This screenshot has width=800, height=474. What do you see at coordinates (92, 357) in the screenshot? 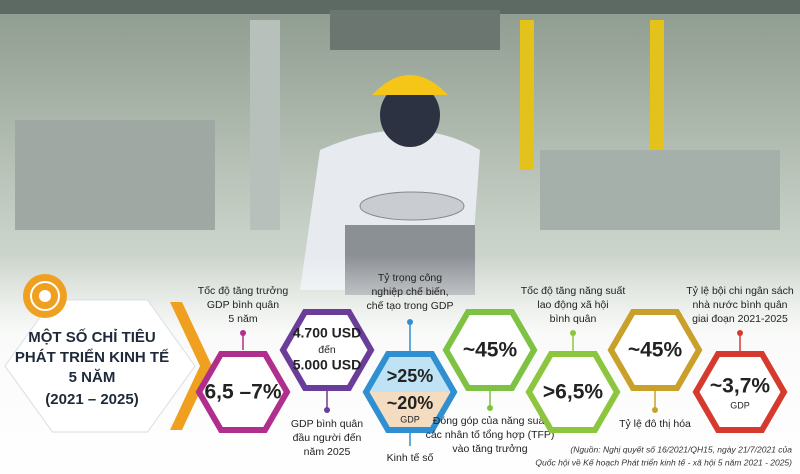
I see `title-line: PHÁT TRIỂN KINH TẾ` at bounding box center [92, 357].